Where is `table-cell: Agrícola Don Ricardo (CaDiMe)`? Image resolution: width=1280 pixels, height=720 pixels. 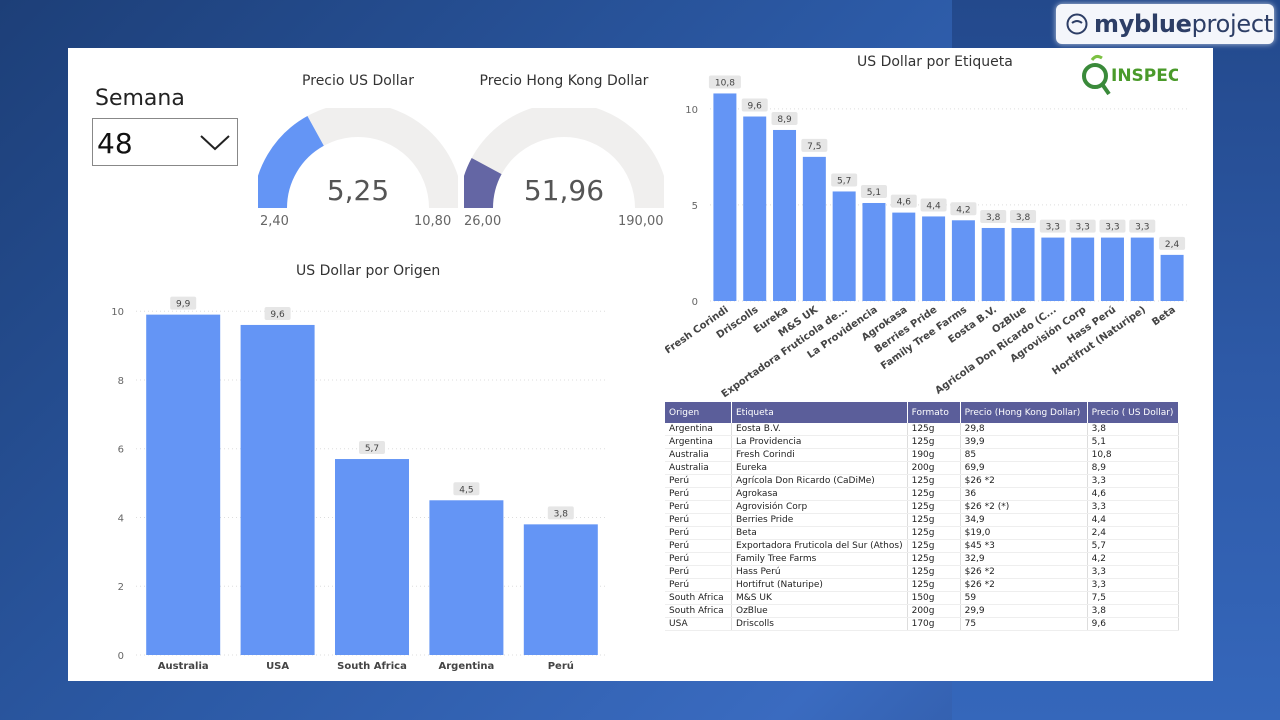
table-cell: Agrícola Don Ricardo (CaDiMe) is located at coordinates (819, 481).